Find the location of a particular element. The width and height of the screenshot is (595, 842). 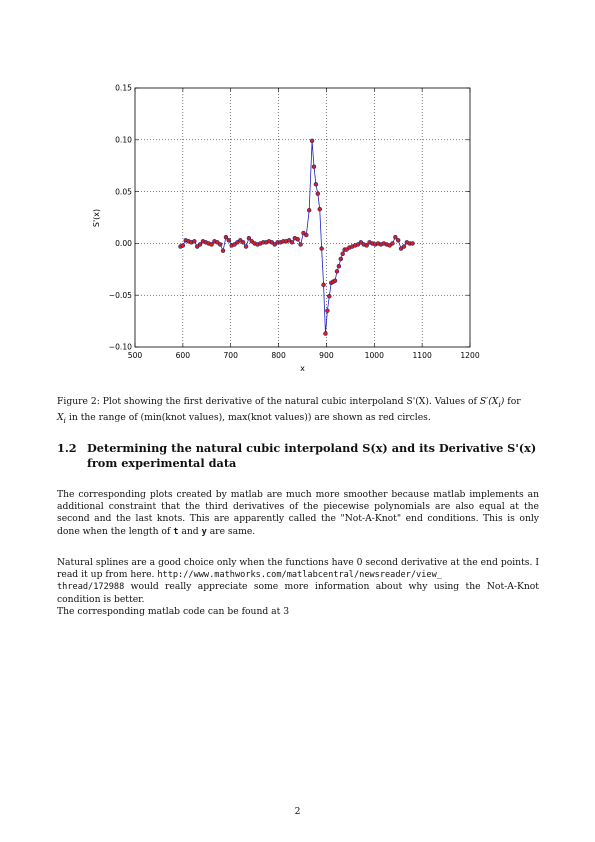

caption-math-close: ) is located at coordinates (502, 401).